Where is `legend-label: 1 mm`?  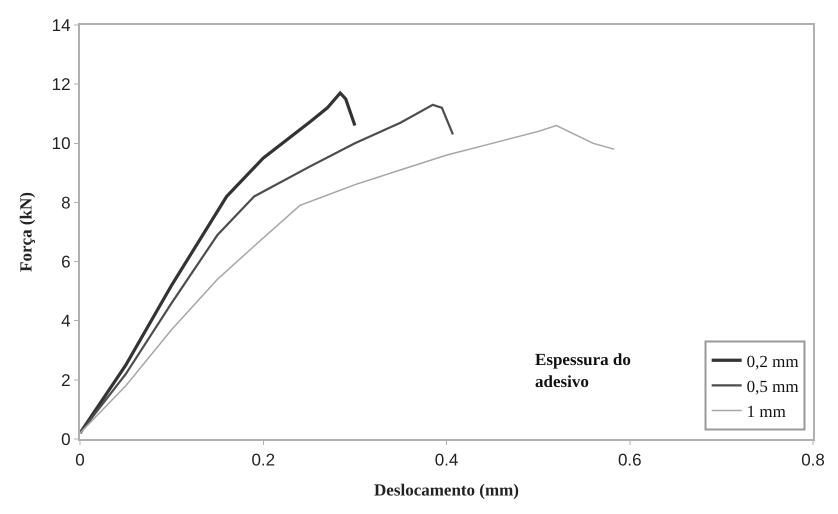
legend-label: 1 mm is located at coordinates (766, 412).